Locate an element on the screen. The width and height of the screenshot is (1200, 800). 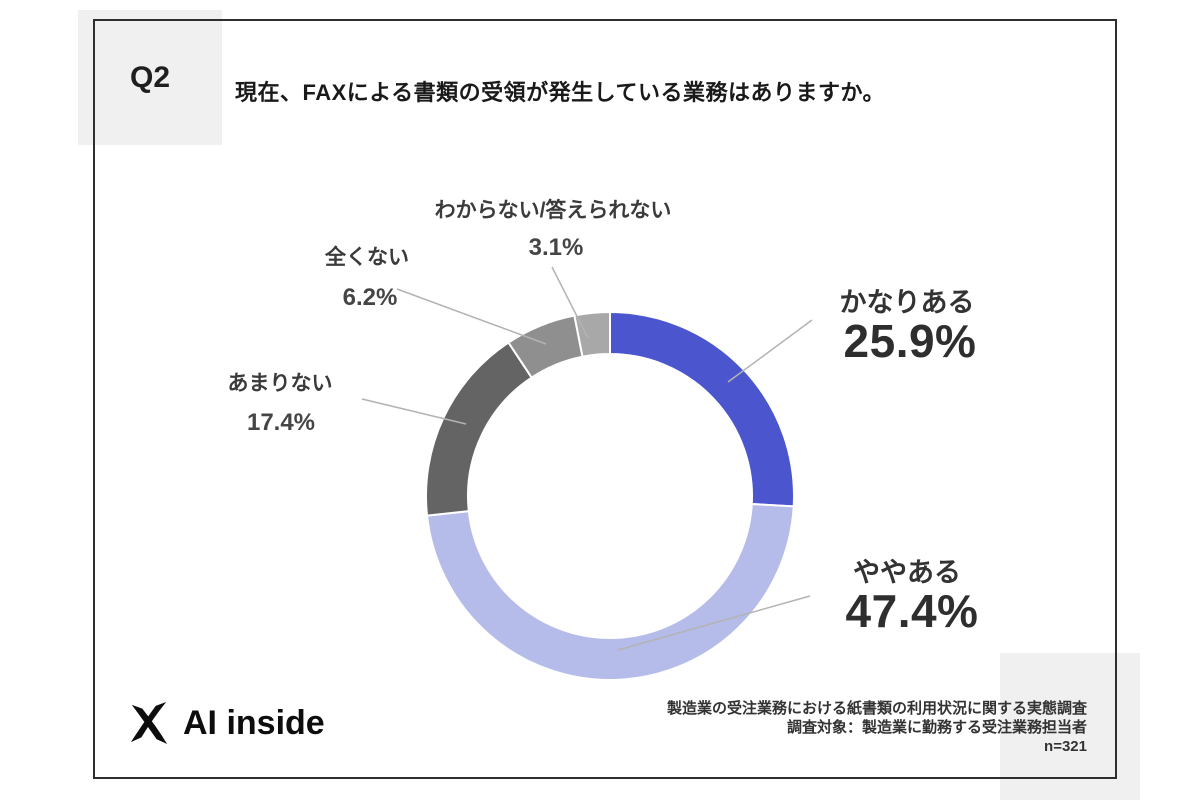
question-number-badge: Q2 is located at coordinates (150, 77).